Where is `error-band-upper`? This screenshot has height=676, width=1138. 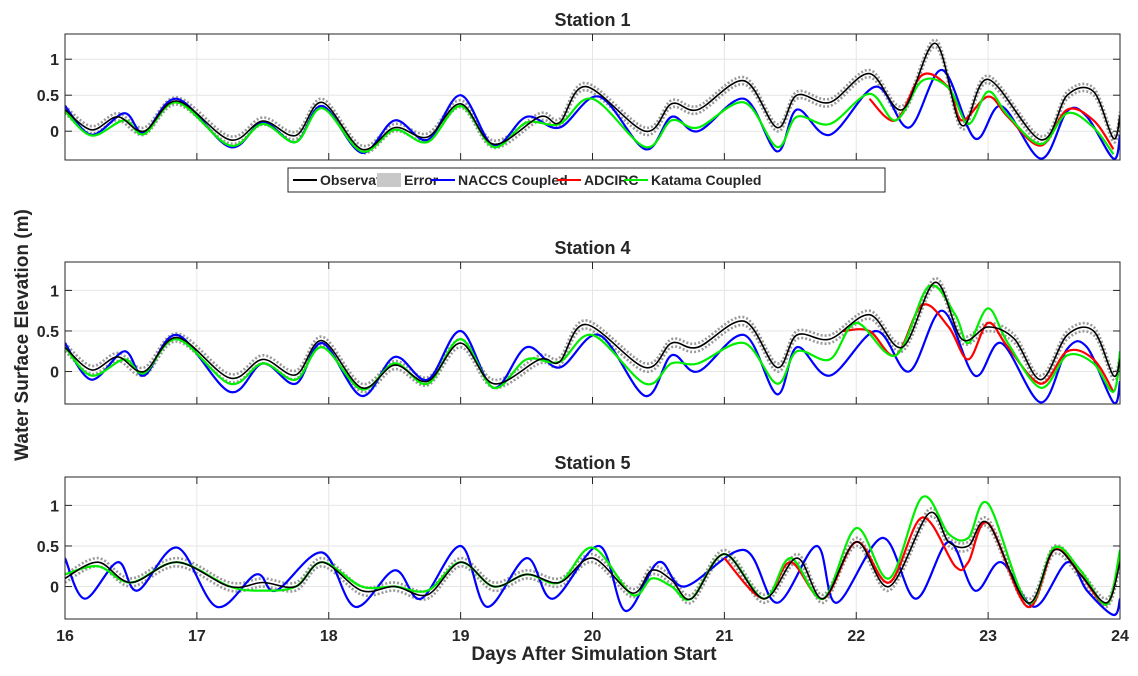 error-band-upper is located at coordinates (592, 554).